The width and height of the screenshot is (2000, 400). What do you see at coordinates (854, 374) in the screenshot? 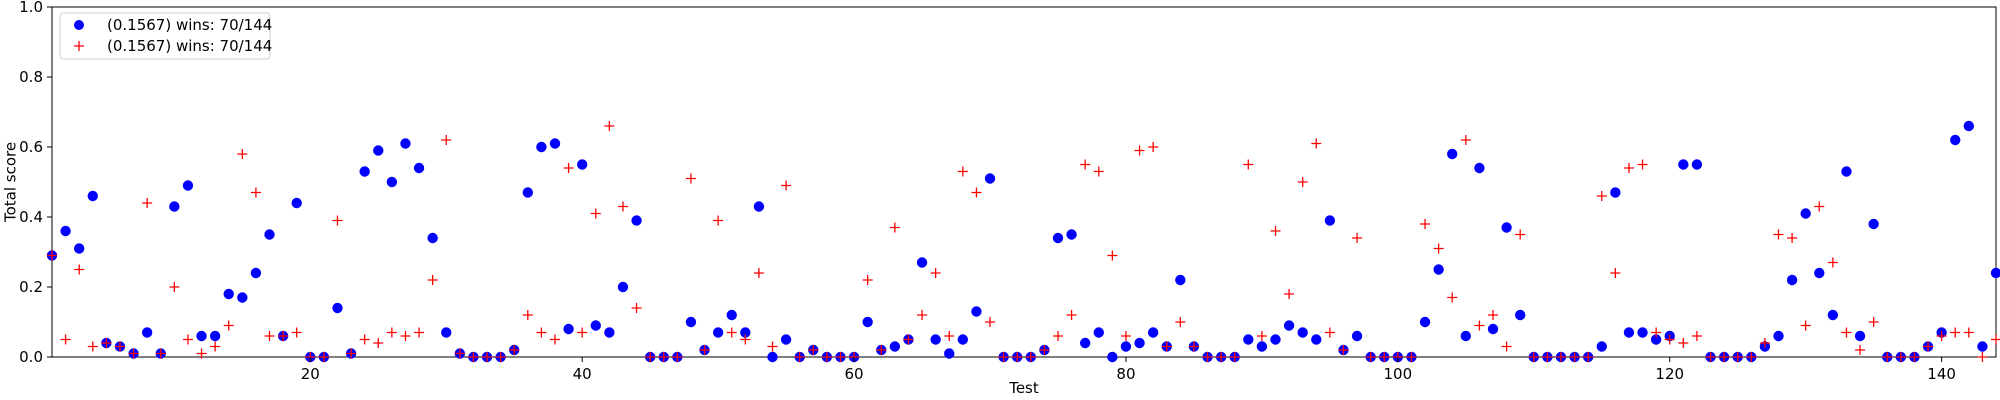
I see `x-tick-label: 60` at bounding box center [854, 374].